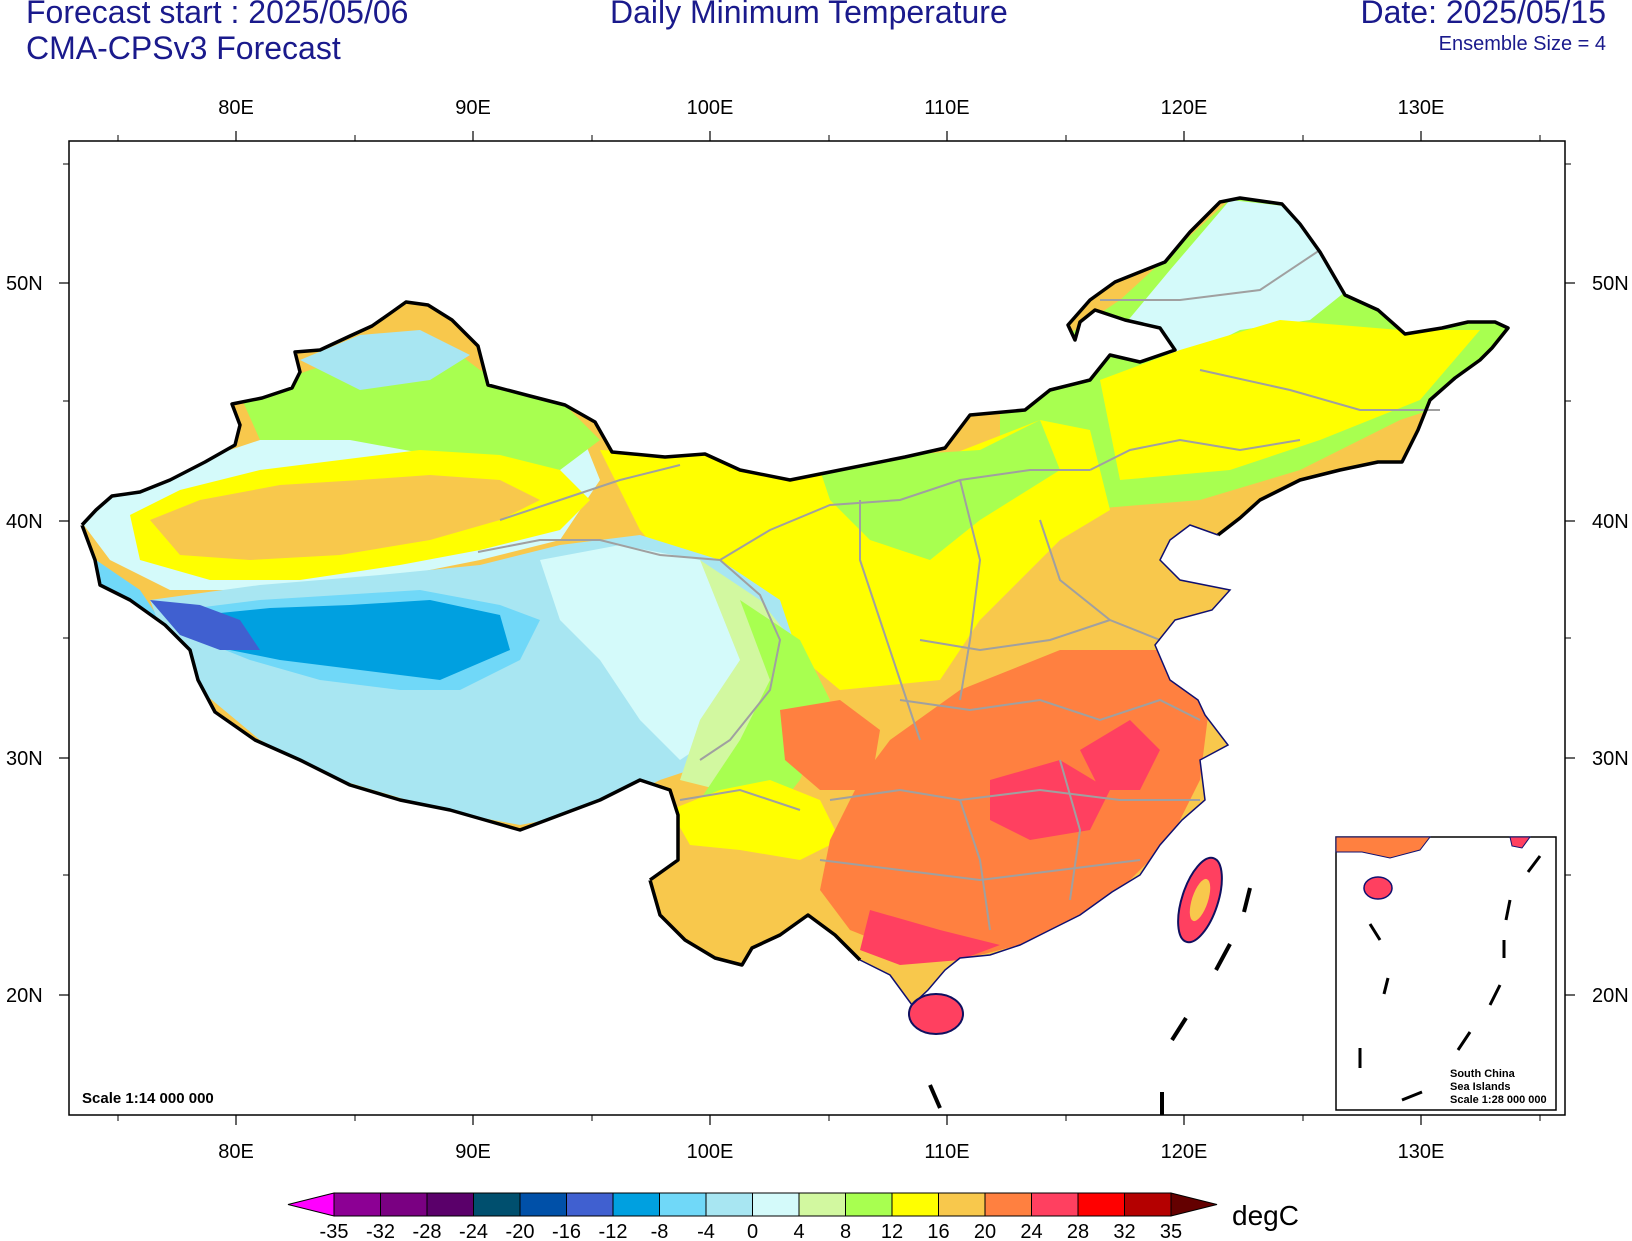 This screenshot has width=1632, height=1241. Describe the element at coordinates (1090, 1001) in the screenshot. I see `nine-dash-line` at that location.